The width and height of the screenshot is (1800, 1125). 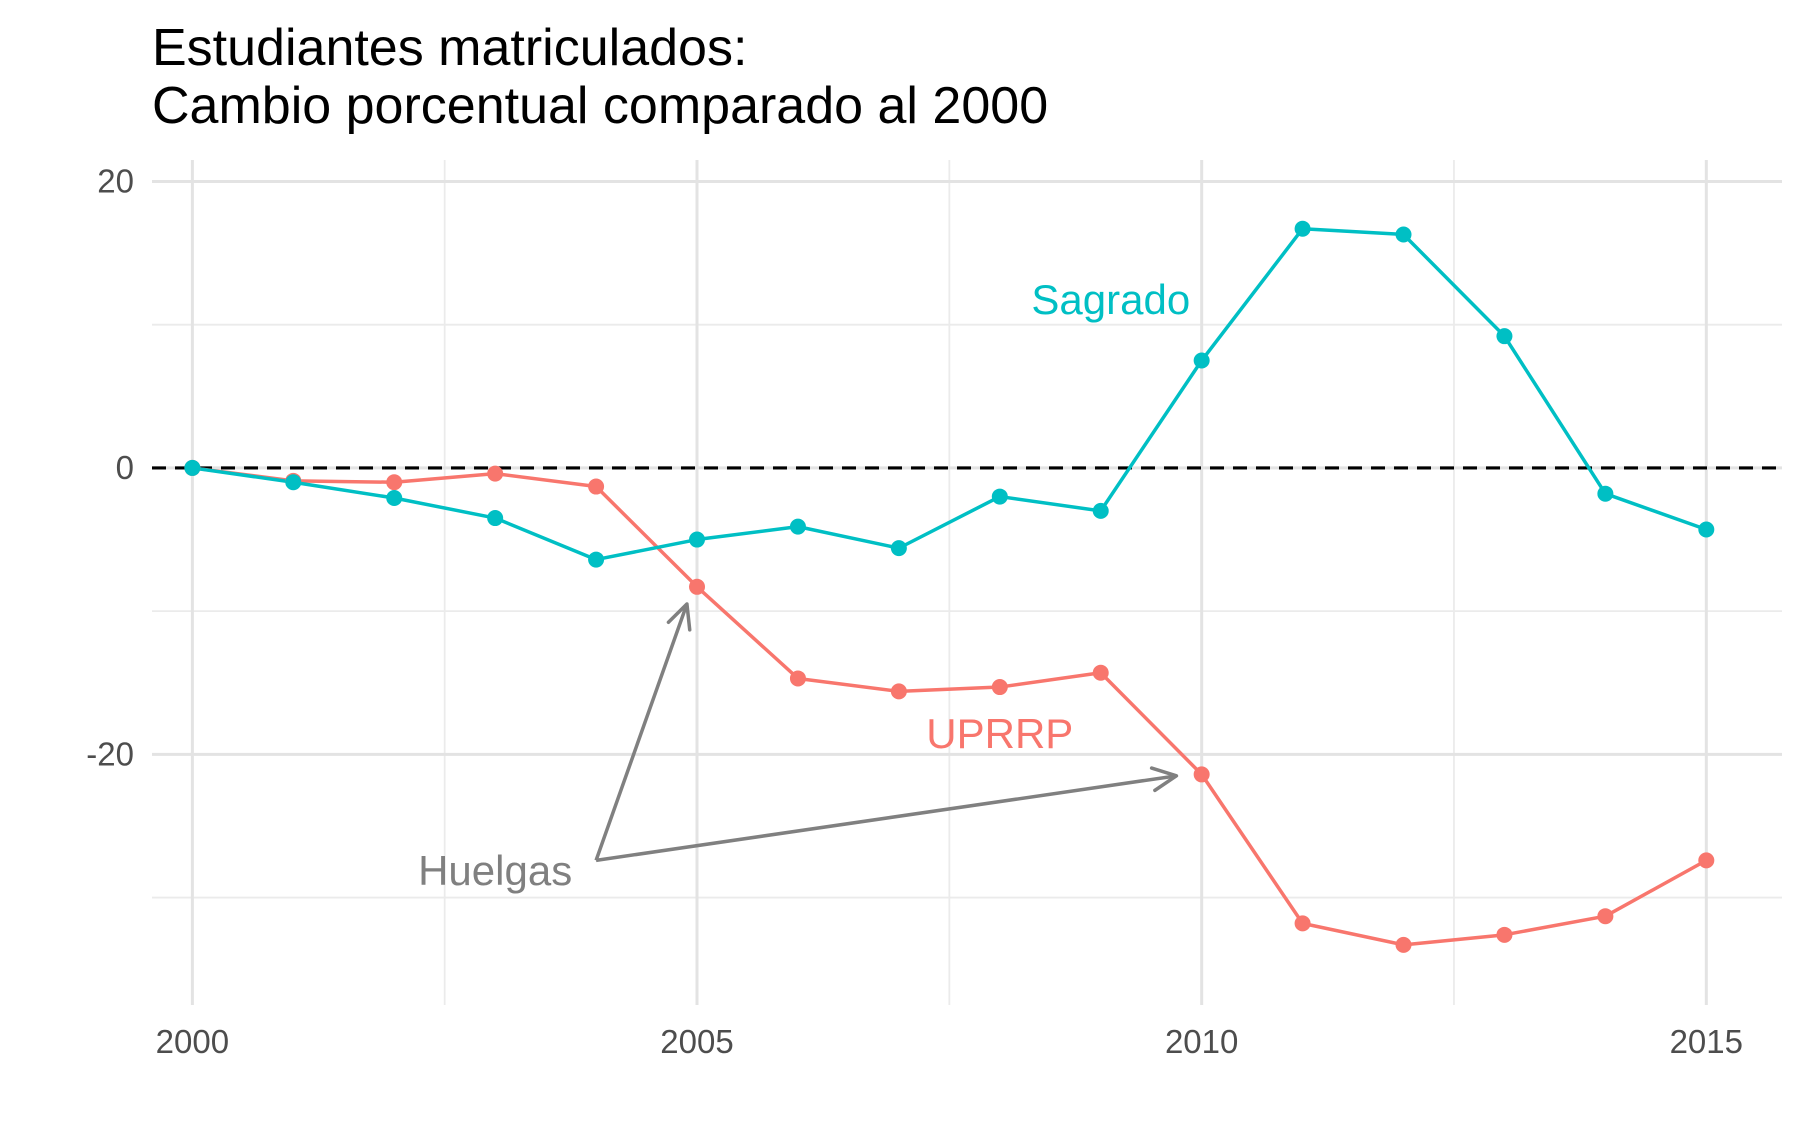 I want to click on chart-title-line-1: Estudiantes matriculados:, so click(x=450, y=48).